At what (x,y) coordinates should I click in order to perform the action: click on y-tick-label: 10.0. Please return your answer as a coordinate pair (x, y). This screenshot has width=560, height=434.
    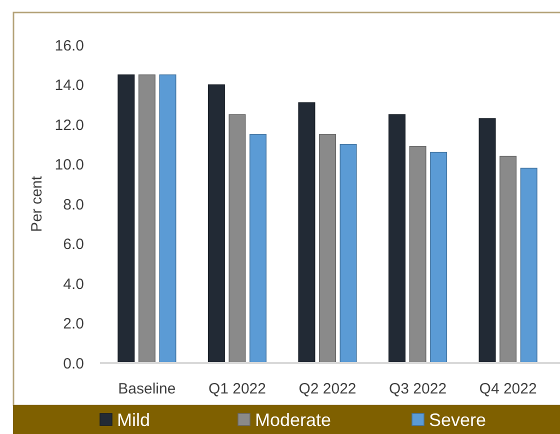
    Looking at the image, I should click on (69, 165).